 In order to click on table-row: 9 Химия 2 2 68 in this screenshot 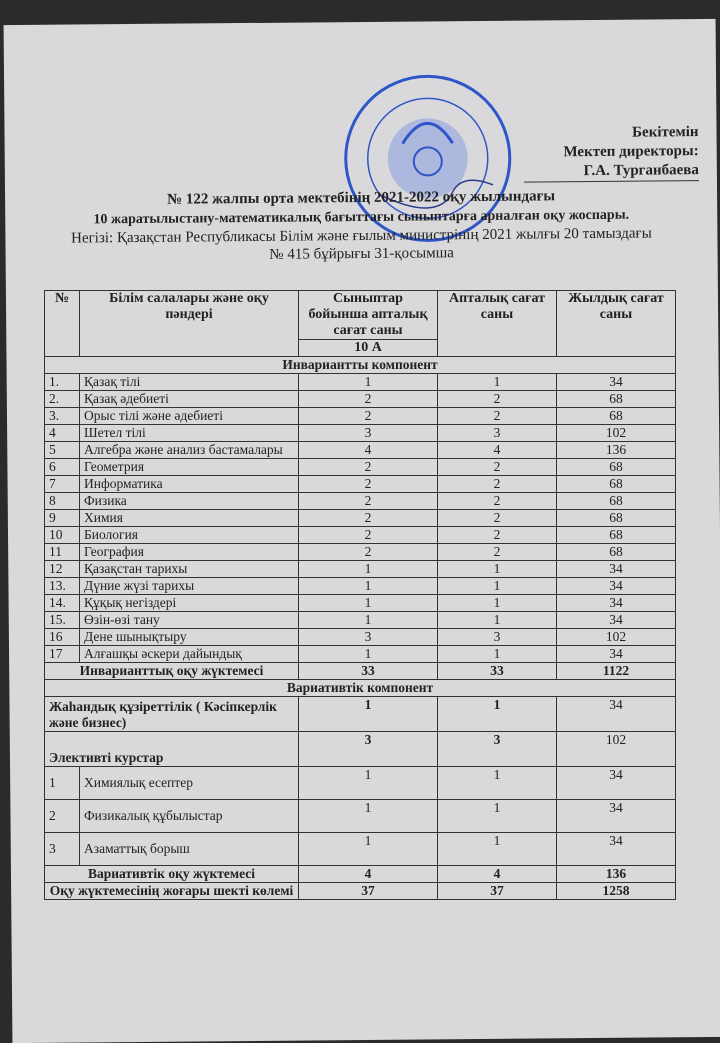, I will do `click(360, 518)`.